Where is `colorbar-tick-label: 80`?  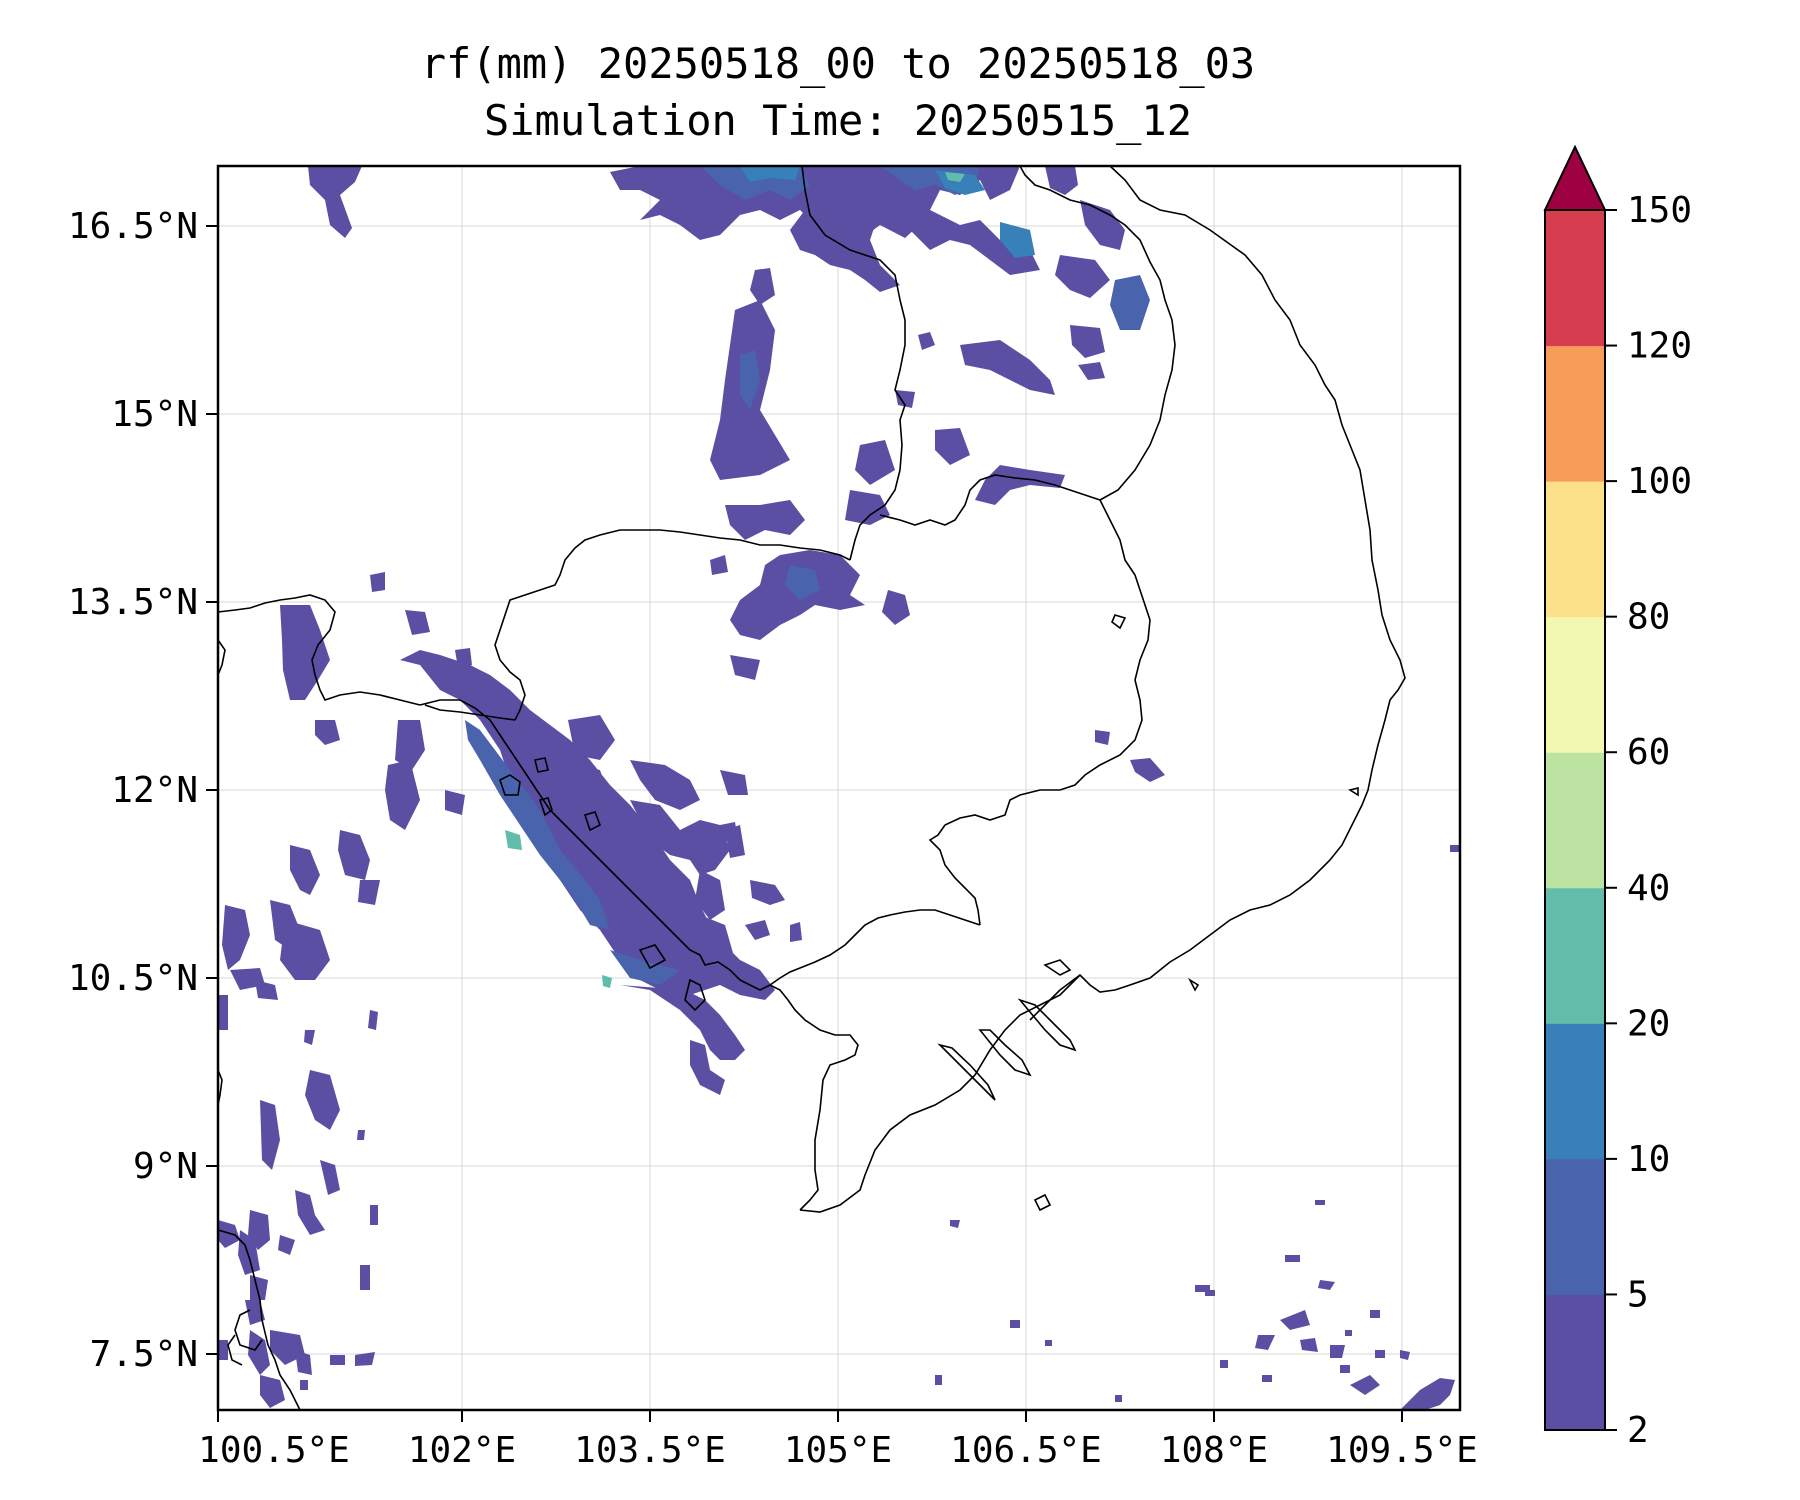
colorbar-tick-label: 80 is located at coordinates (1648, 617).